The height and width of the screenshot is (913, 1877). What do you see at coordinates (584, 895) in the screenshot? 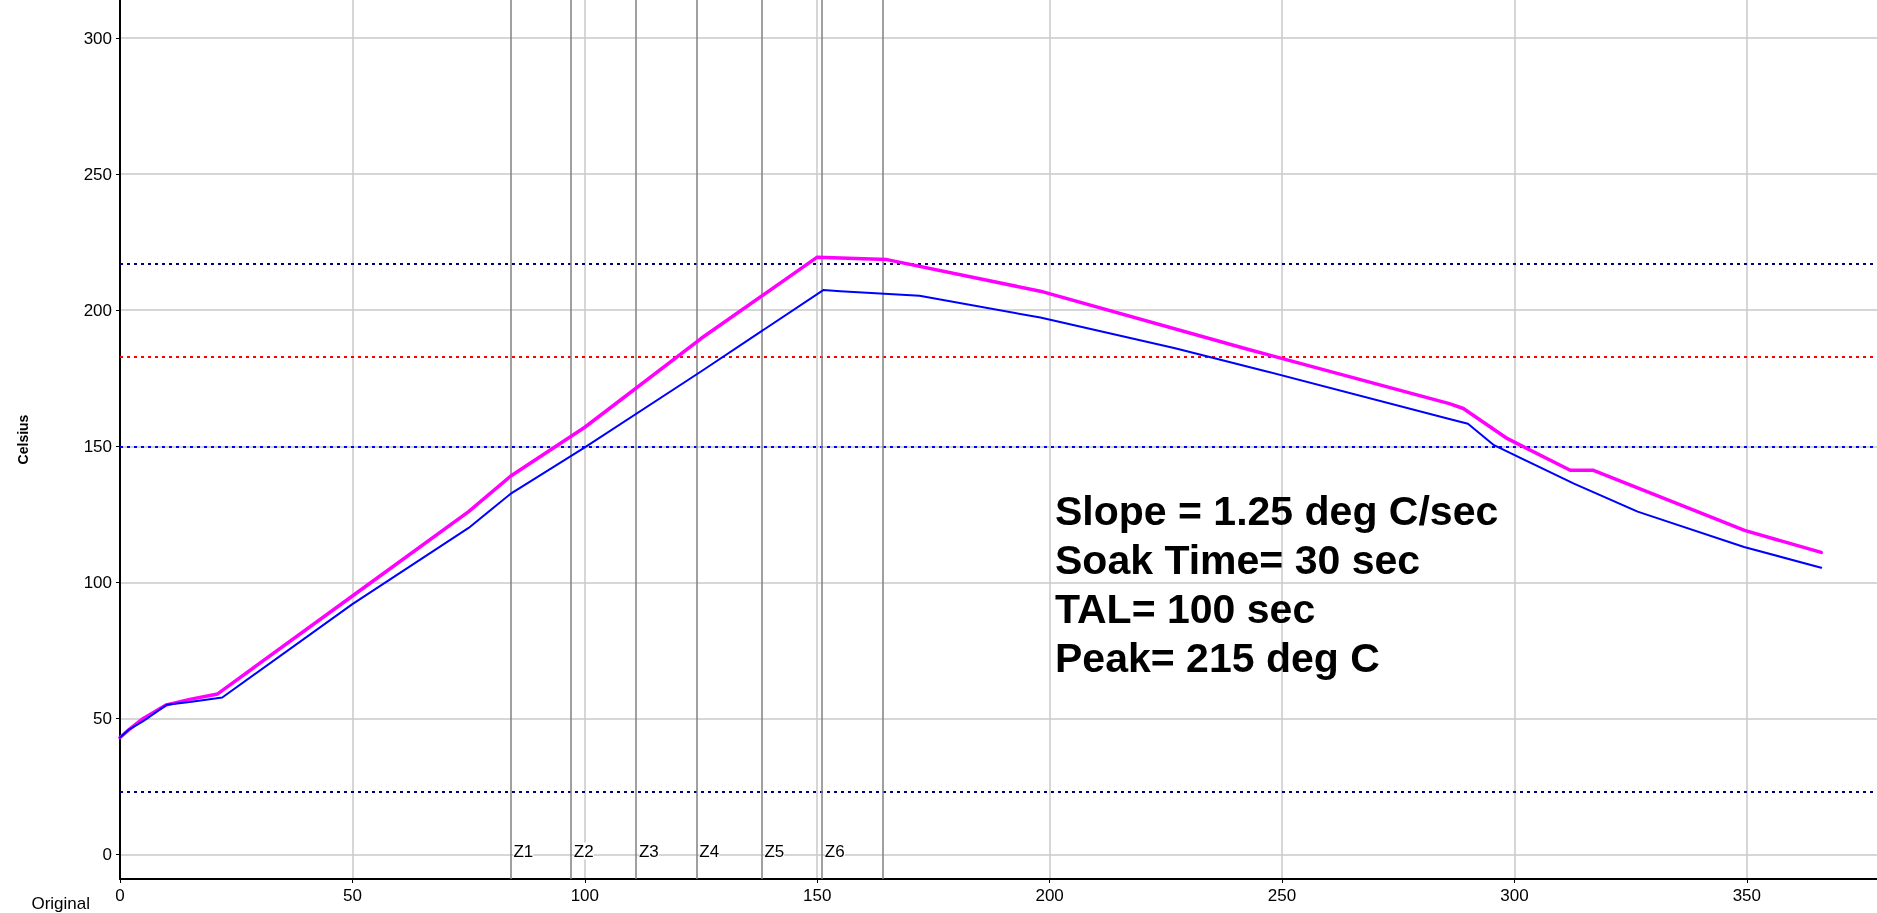
I see `x-tick-label: 100` at bounding box center [584, 895].